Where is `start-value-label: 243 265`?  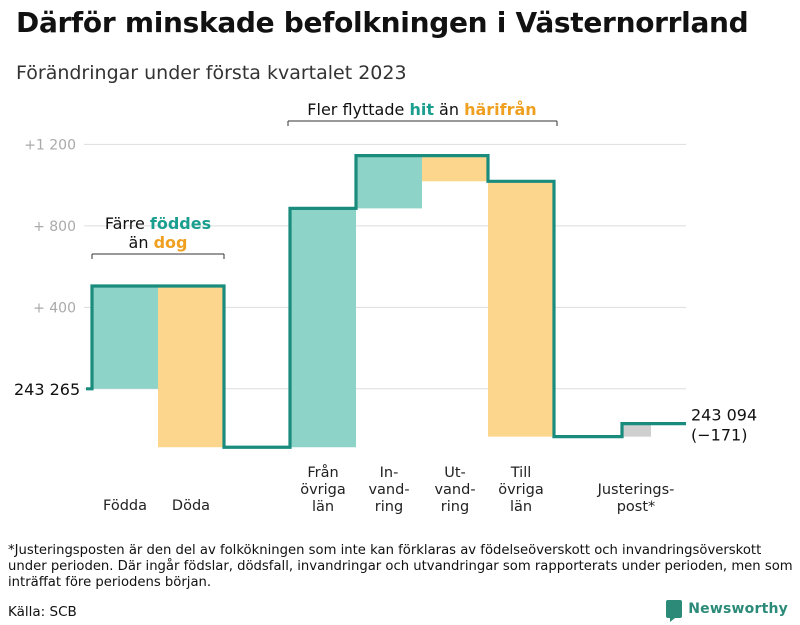 start-value-label: 243 265 is located at coordinates (47, 389).